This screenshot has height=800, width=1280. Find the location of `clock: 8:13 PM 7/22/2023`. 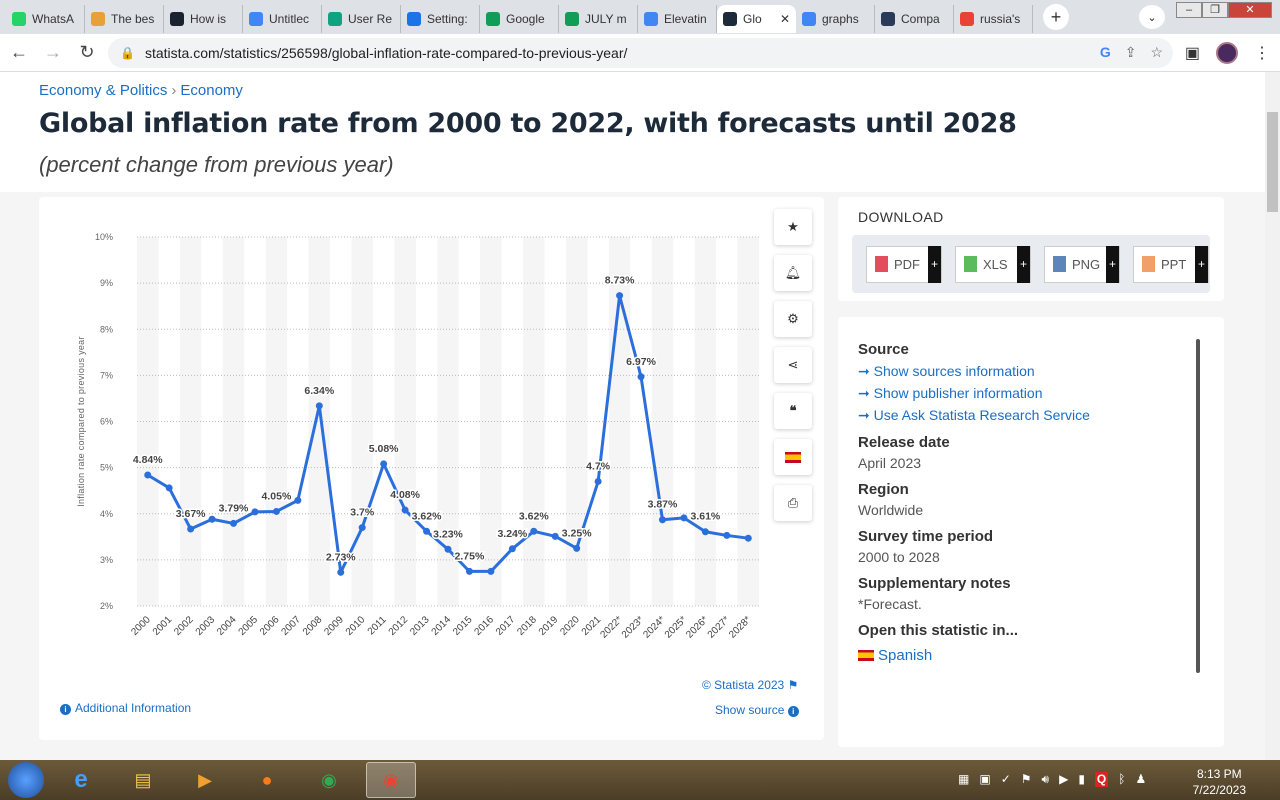

clock: 8:13 PM 7/22/2023 is located at coordinates (1219, 782).